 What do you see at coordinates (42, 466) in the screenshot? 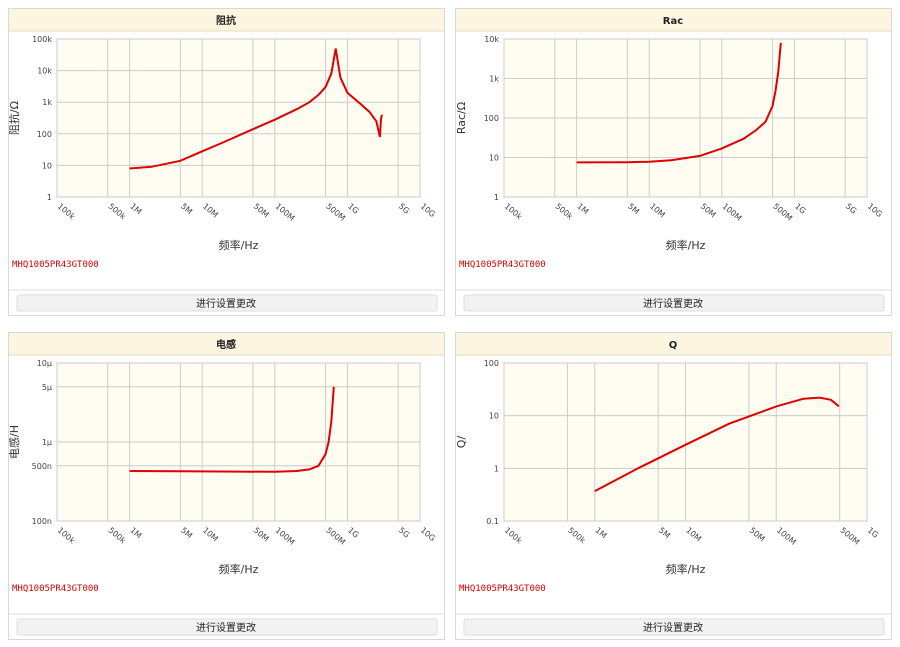
I see `y-tick-label: 500n` at bounding box center [42, 466].